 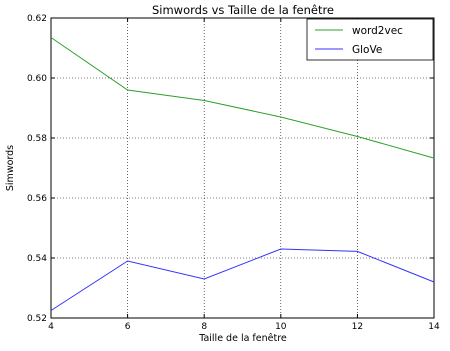 What do you see at coordinates (281, 327) in the screenshot?
I see `x-tick-label: 10` at bounding box center [281, 327].